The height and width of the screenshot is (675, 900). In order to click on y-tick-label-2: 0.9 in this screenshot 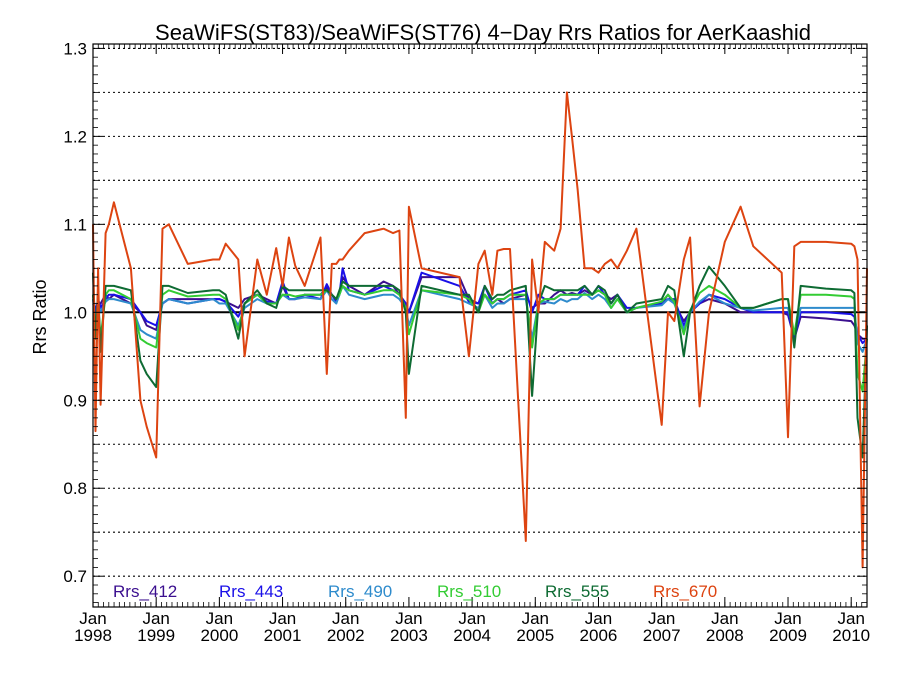, I will do `click(75, 400)`.